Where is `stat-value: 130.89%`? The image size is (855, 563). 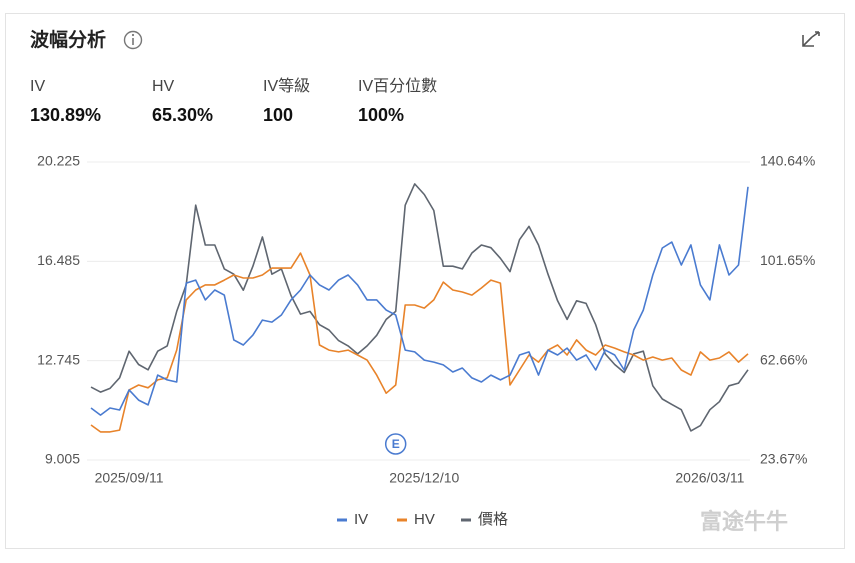
stat-value: 130.89% is located at coordinates (65, 115).